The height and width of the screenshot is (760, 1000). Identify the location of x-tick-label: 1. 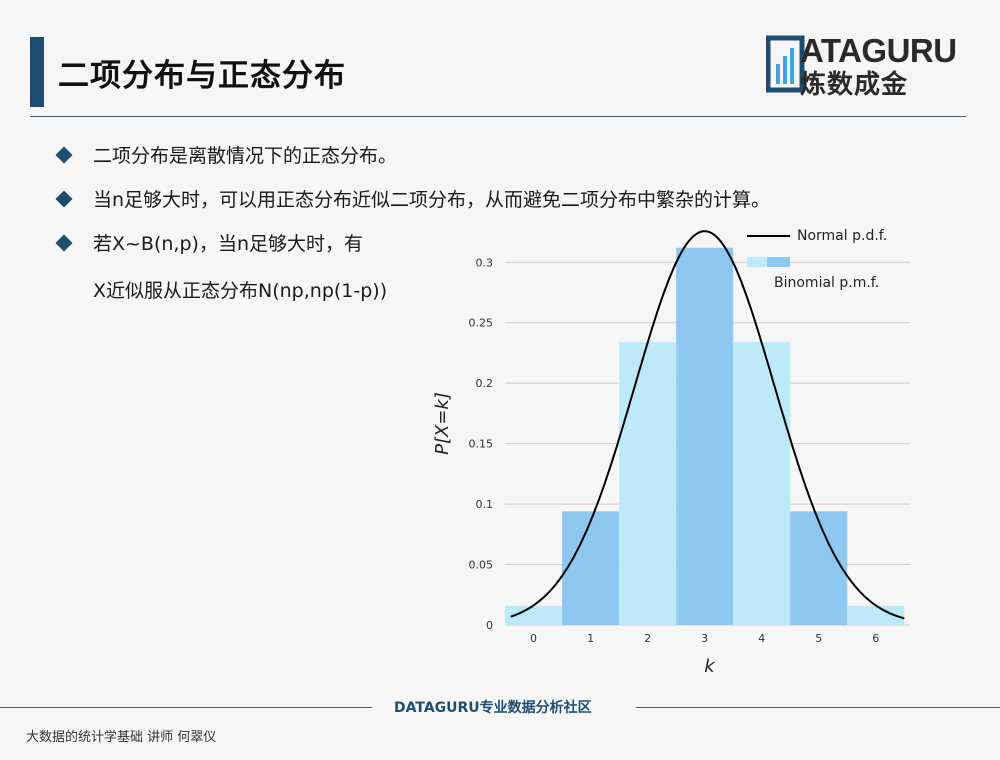
(590, 638).